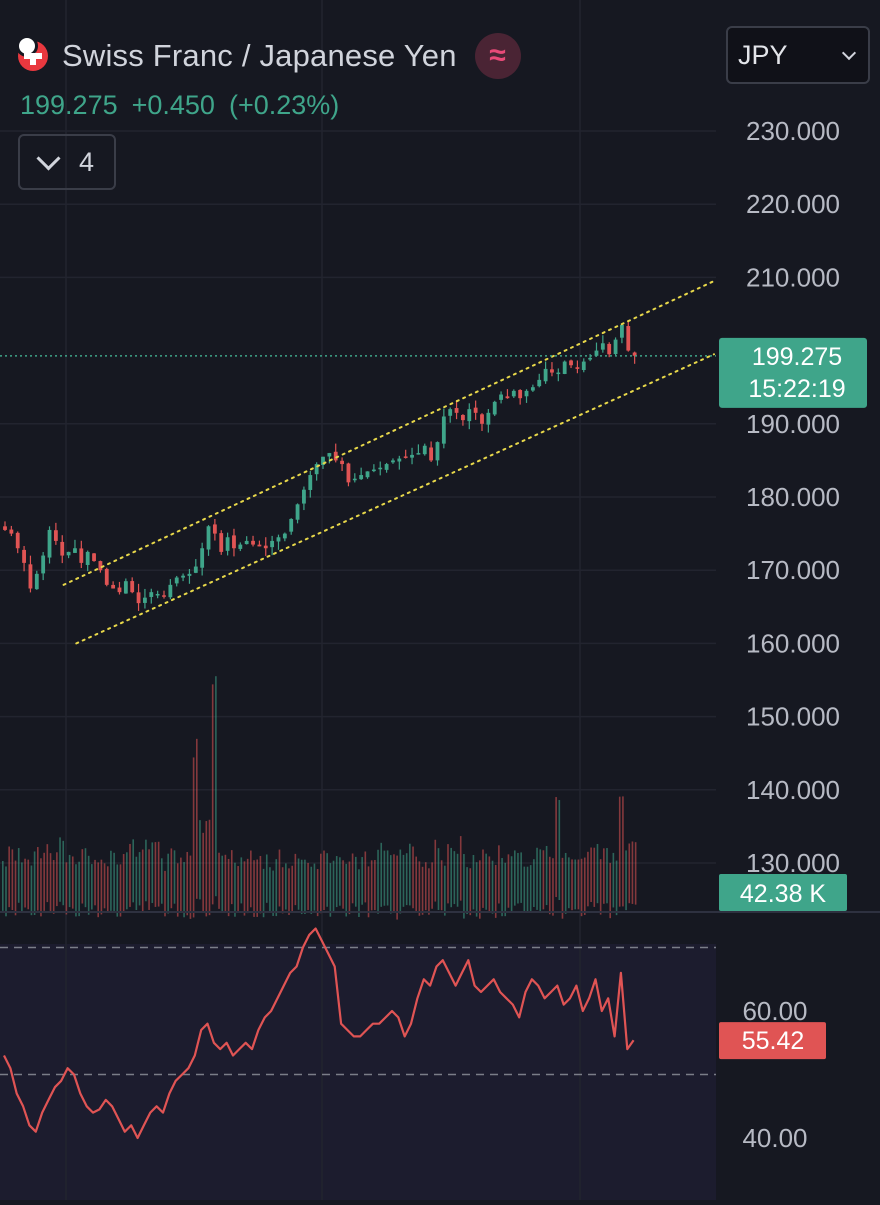 Image resolution: width=880 pixels, height=1205 pixels. Describe the element at coordinates (797, 357) in the screenshot. I see `last-price-value: 199.275` at that location.